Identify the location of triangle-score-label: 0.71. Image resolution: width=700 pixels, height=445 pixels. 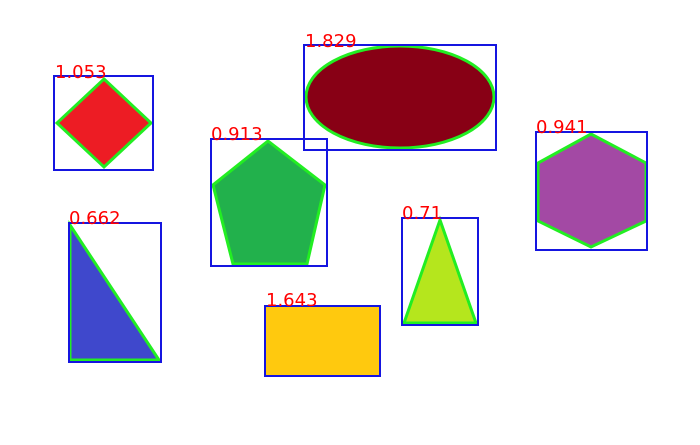
(422, 213).